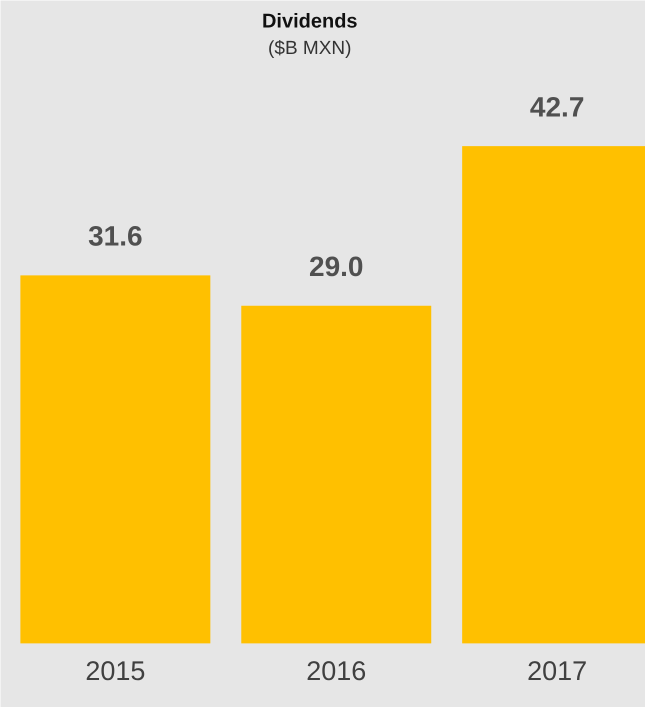 Image resolution: width=645 pixels, height=707 pixels. I want to click on x-tick-label: 2015, so click(115, 671).